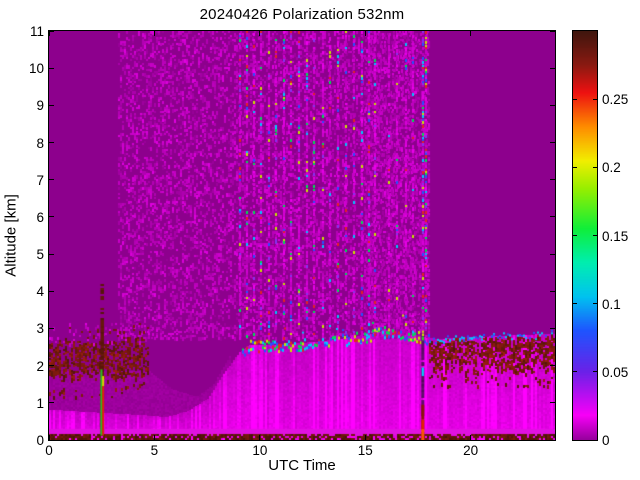 This screenshot has width=640, height=480. I want to click on x-tick-label: 10, so click(260, 450).